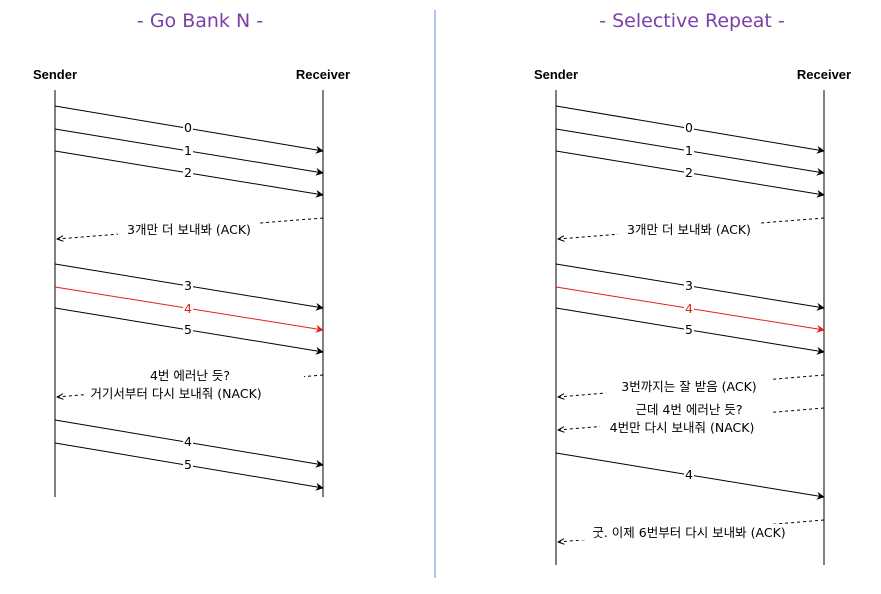 This screenshot has height=594, width=881. I want to click on sr-packet-5-label: 5, so click(689, 329).